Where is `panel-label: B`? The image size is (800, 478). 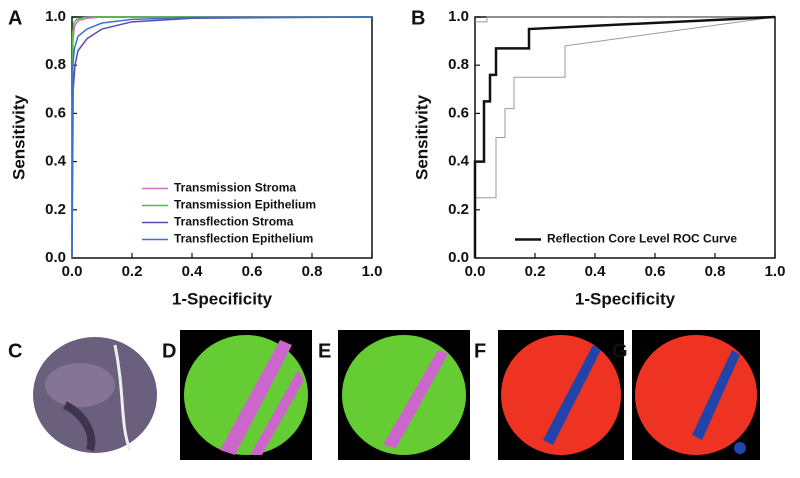
panel-label: B is located at coordinates (418, 18).